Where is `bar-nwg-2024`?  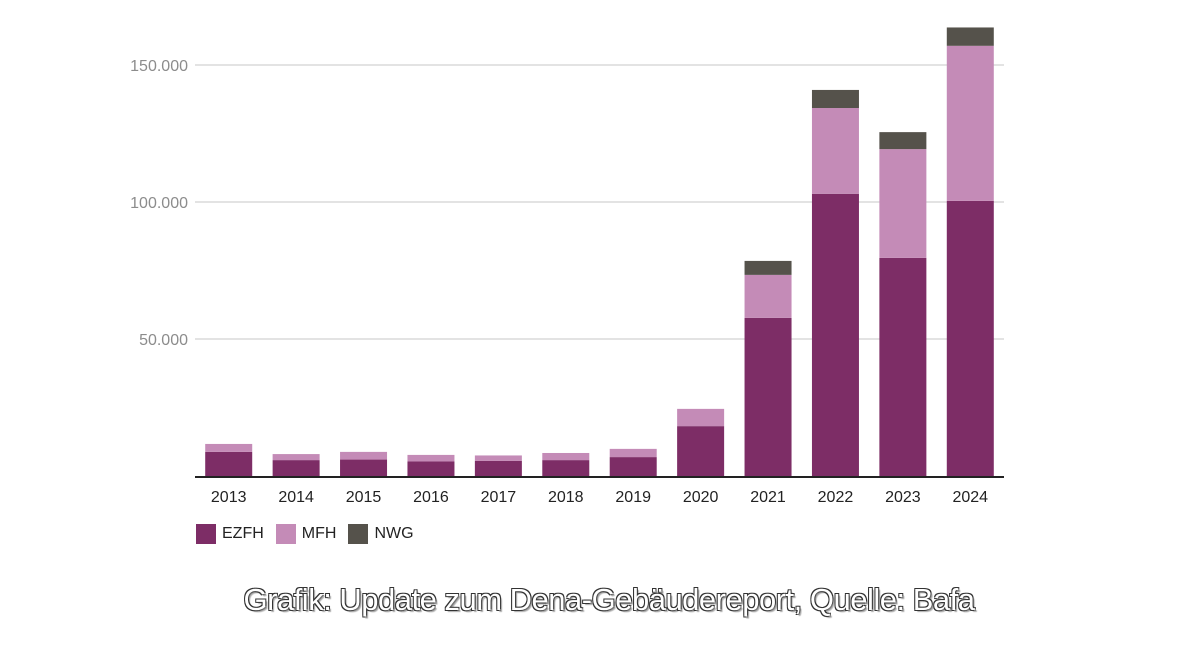 bar-nwg-2024 is located at coordinates (970, 36).